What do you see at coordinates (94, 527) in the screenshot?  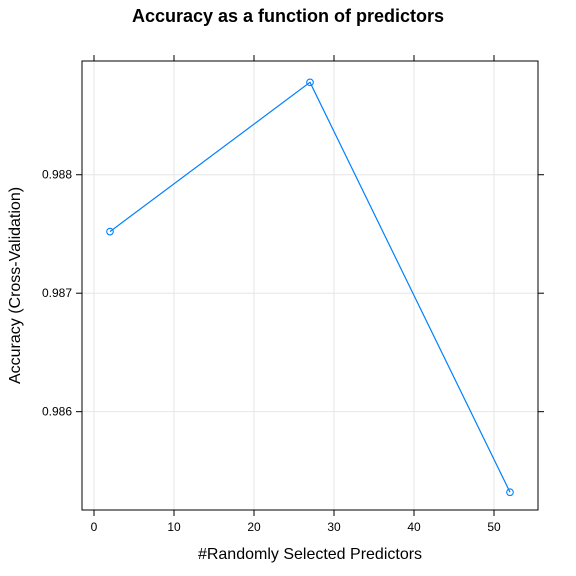 I see `x-tick-label: 0` at bounding box center [94, 527].